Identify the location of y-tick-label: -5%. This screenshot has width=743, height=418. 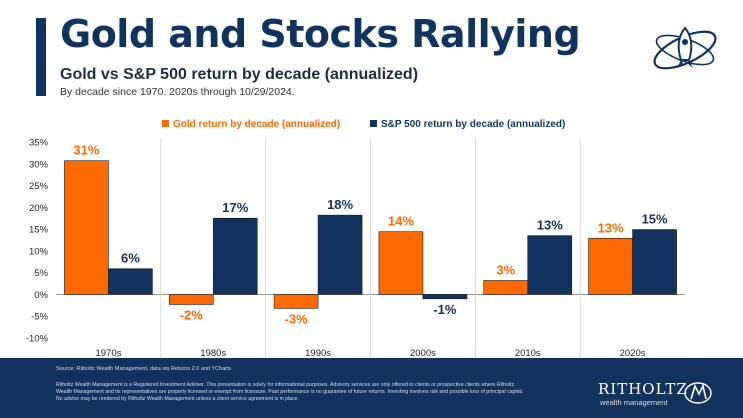
(39, 317).